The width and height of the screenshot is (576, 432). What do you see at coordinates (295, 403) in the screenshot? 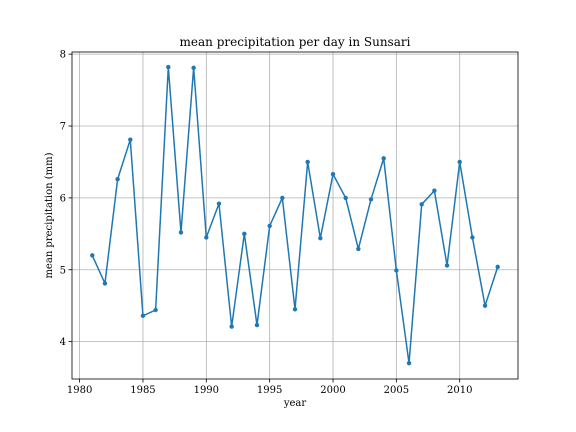
I see `x-axis-label: year` at bounding box center [295, 403].